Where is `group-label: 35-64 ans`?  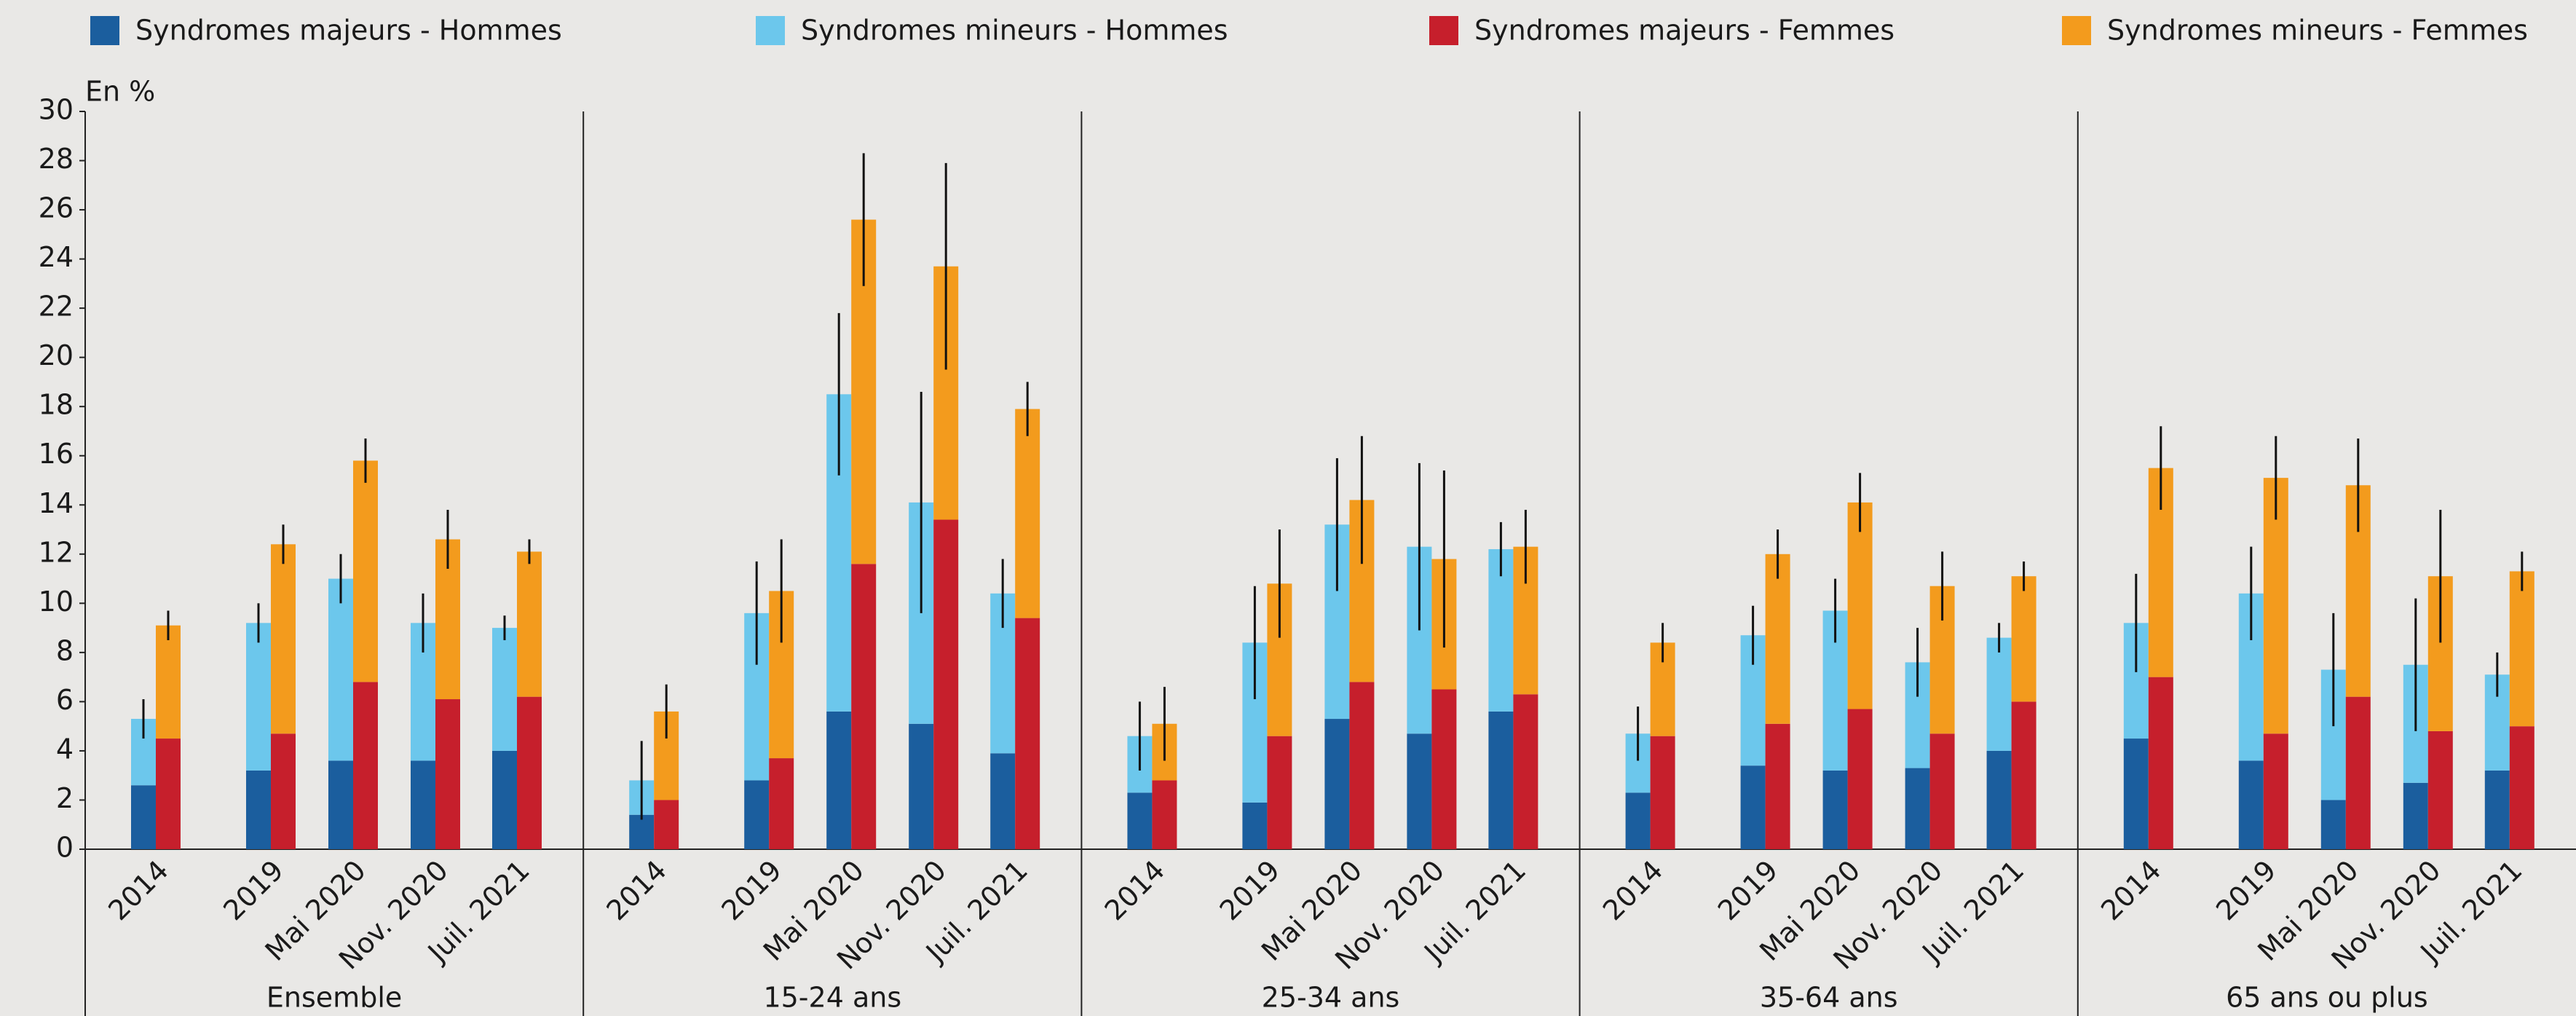
group-label: 35-64 ans is located at coordinates (1829, 998).